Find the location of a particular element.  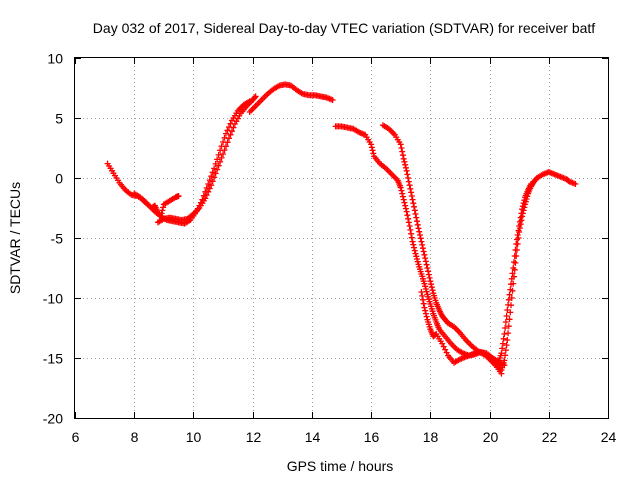

series-track-b is located at coordinates (156, 205).